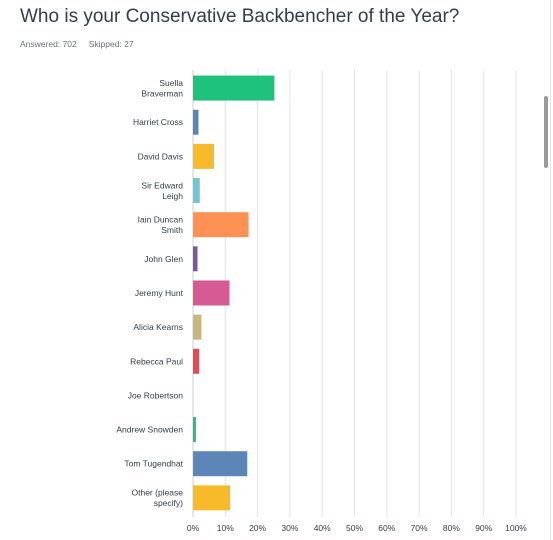 The image size is (553, 540). I want to click on category-label: Joe Robertson, so click(156, 395).